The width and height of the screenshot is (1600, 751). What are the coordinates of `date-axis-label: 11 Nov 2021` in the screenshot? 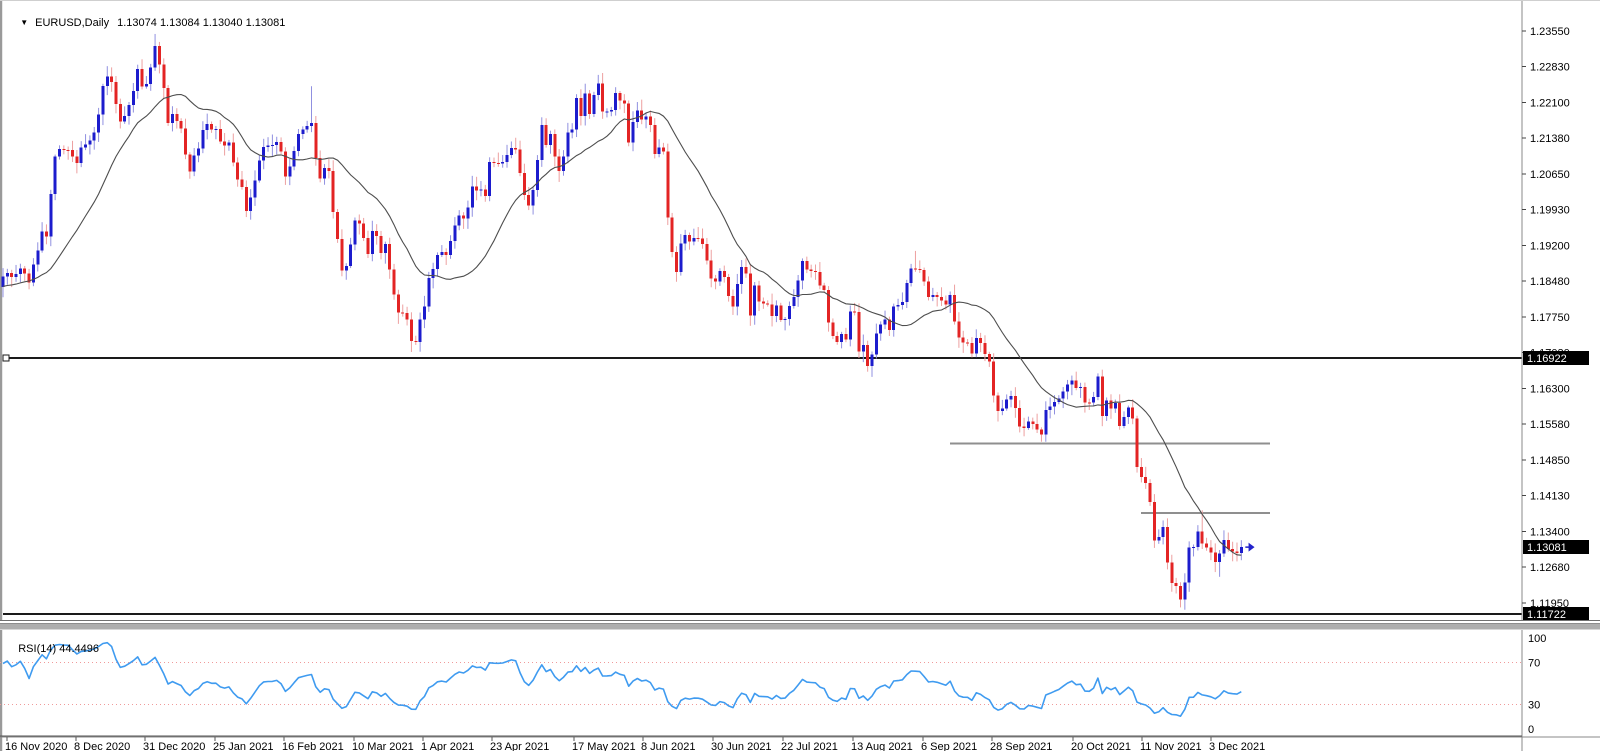 It's located at (1171, 746).